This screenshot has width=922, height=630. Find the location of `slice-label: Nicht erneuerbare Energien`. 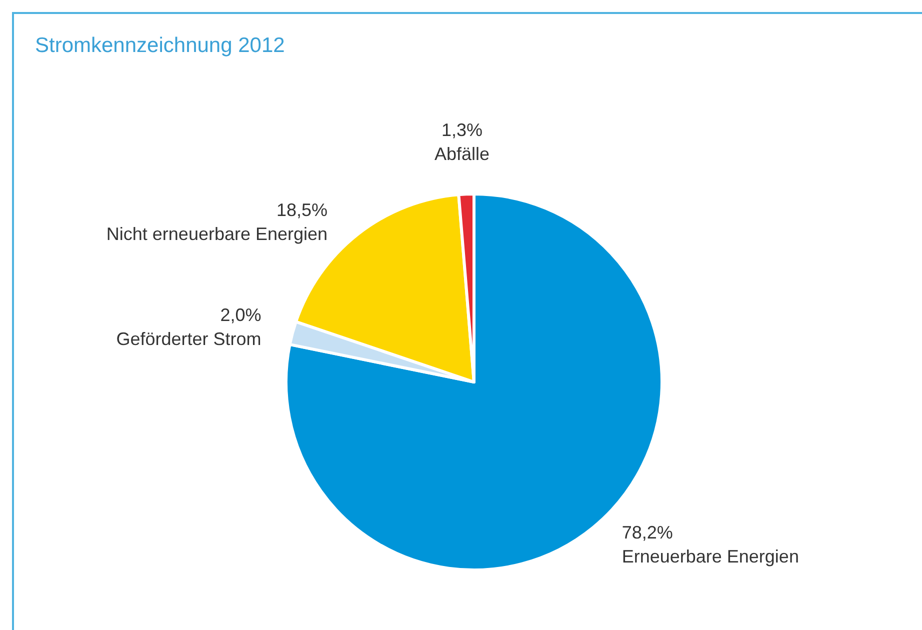

slice-label: Nicht erneuerbare Energien is located at coordinates (217, 234).